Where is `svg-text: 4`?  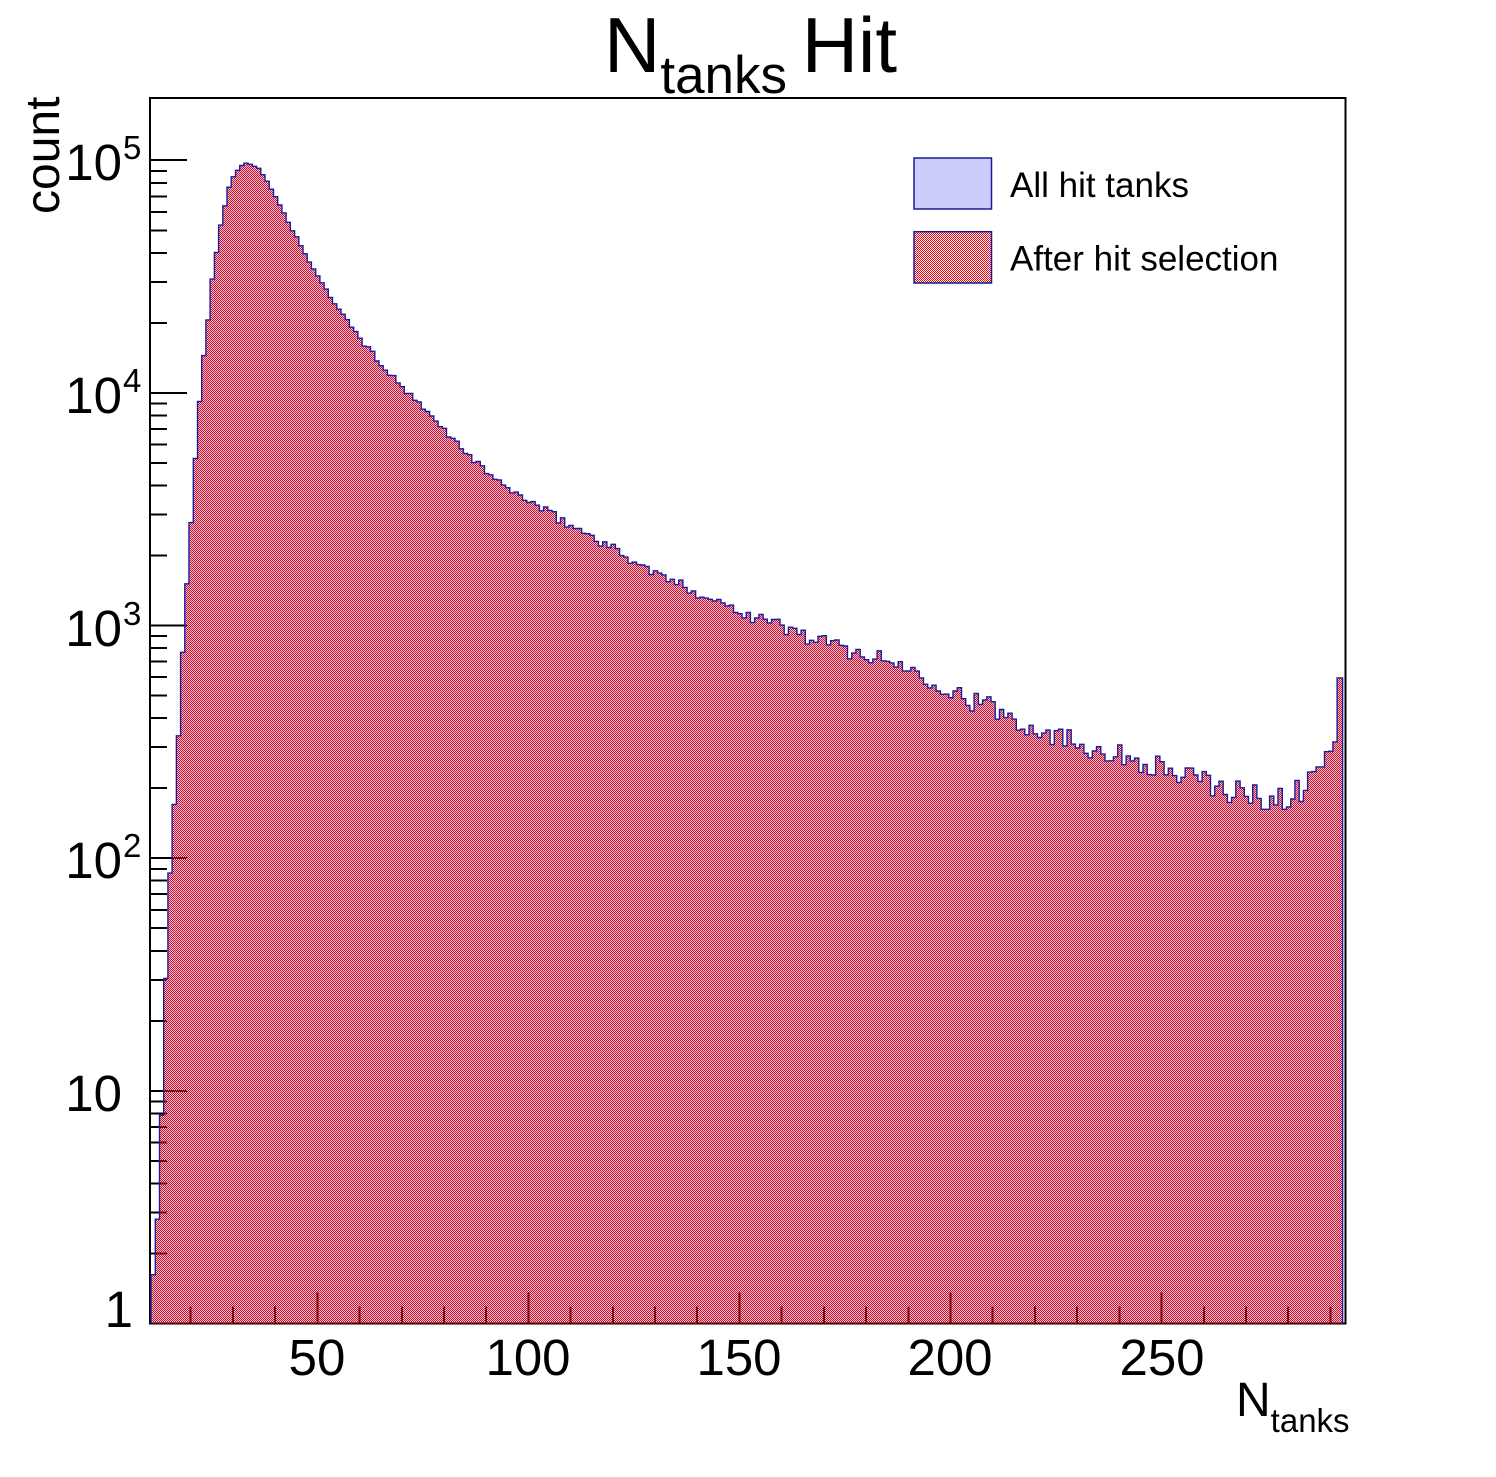
svg-text: 4 is located at coordinates (132, 380).